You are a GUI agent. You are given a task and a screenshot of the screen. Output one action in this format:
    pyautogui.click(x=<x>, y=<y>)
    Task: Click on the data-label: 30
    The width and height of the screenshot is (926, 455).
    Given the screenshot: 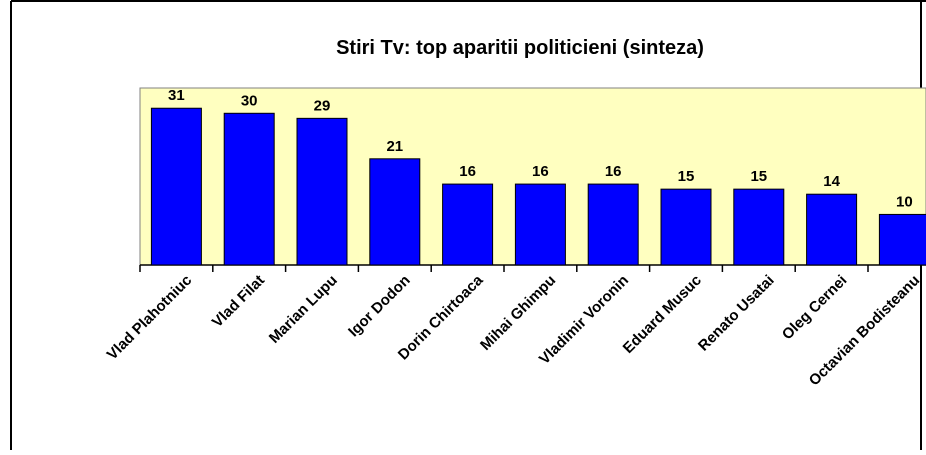 What is the action you would take?
    pyautogui.click(x=249, y=100)
    